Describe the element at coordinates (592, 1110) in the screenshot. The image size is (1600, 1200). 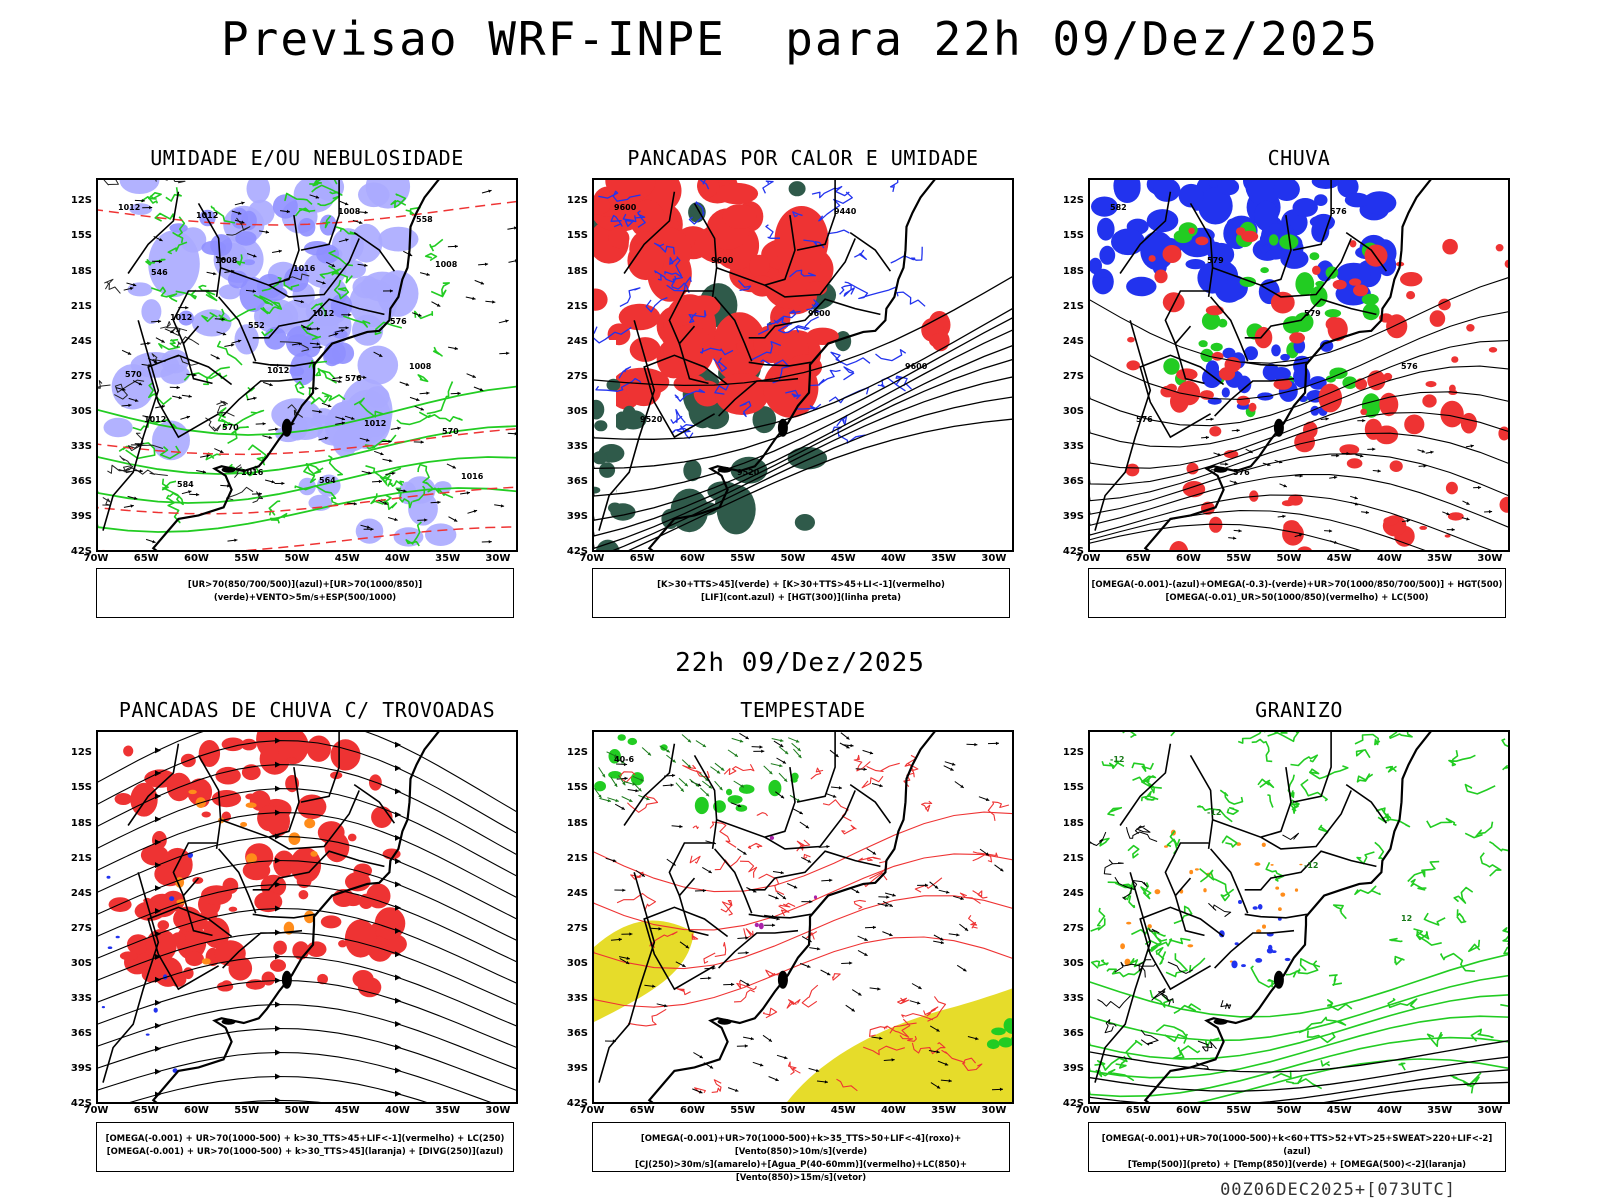
I see `longitude-tick-label: 70W` at that location.